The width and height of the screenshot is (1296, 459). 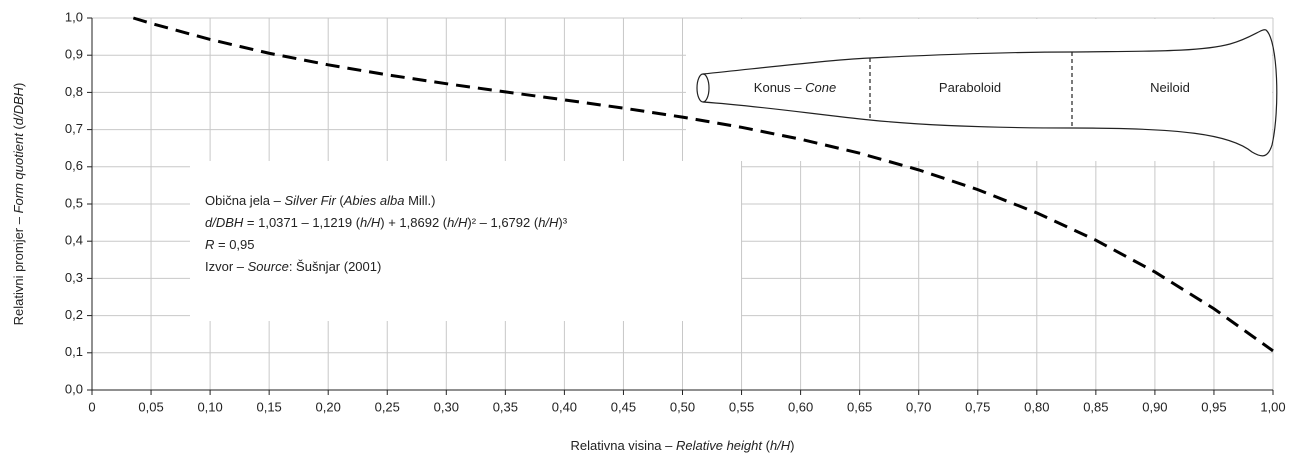 What do you see at coordinates (209, 406) in the screenshot?
I see `x-tick-label: 0,10` at bounding box center [209, 406].